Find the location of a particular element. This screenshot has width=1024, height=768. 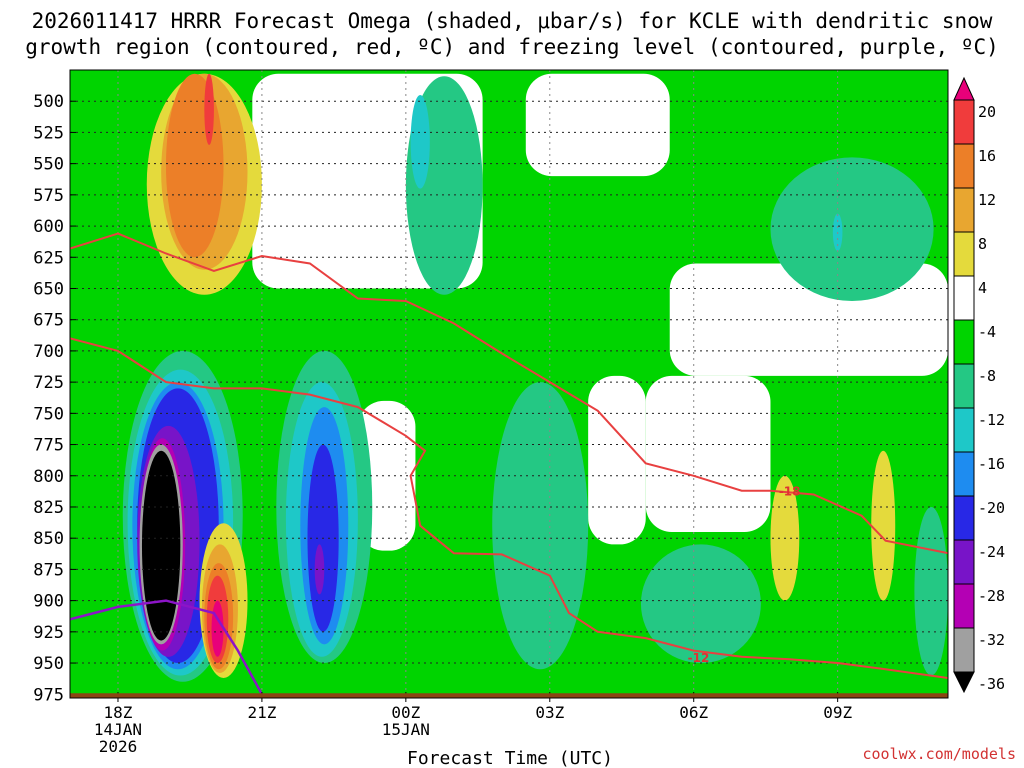

y-tick-label: 625 is located at coordinates (48, 258).